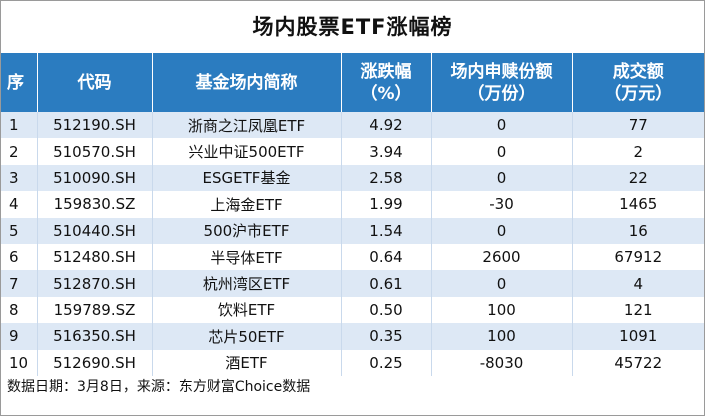 This screenshot has height=416, width=705. What do you see at coordinates (638, 362) in the screenshot?
I see `cell-turnover: 45722` at bounding box center [638, 362].